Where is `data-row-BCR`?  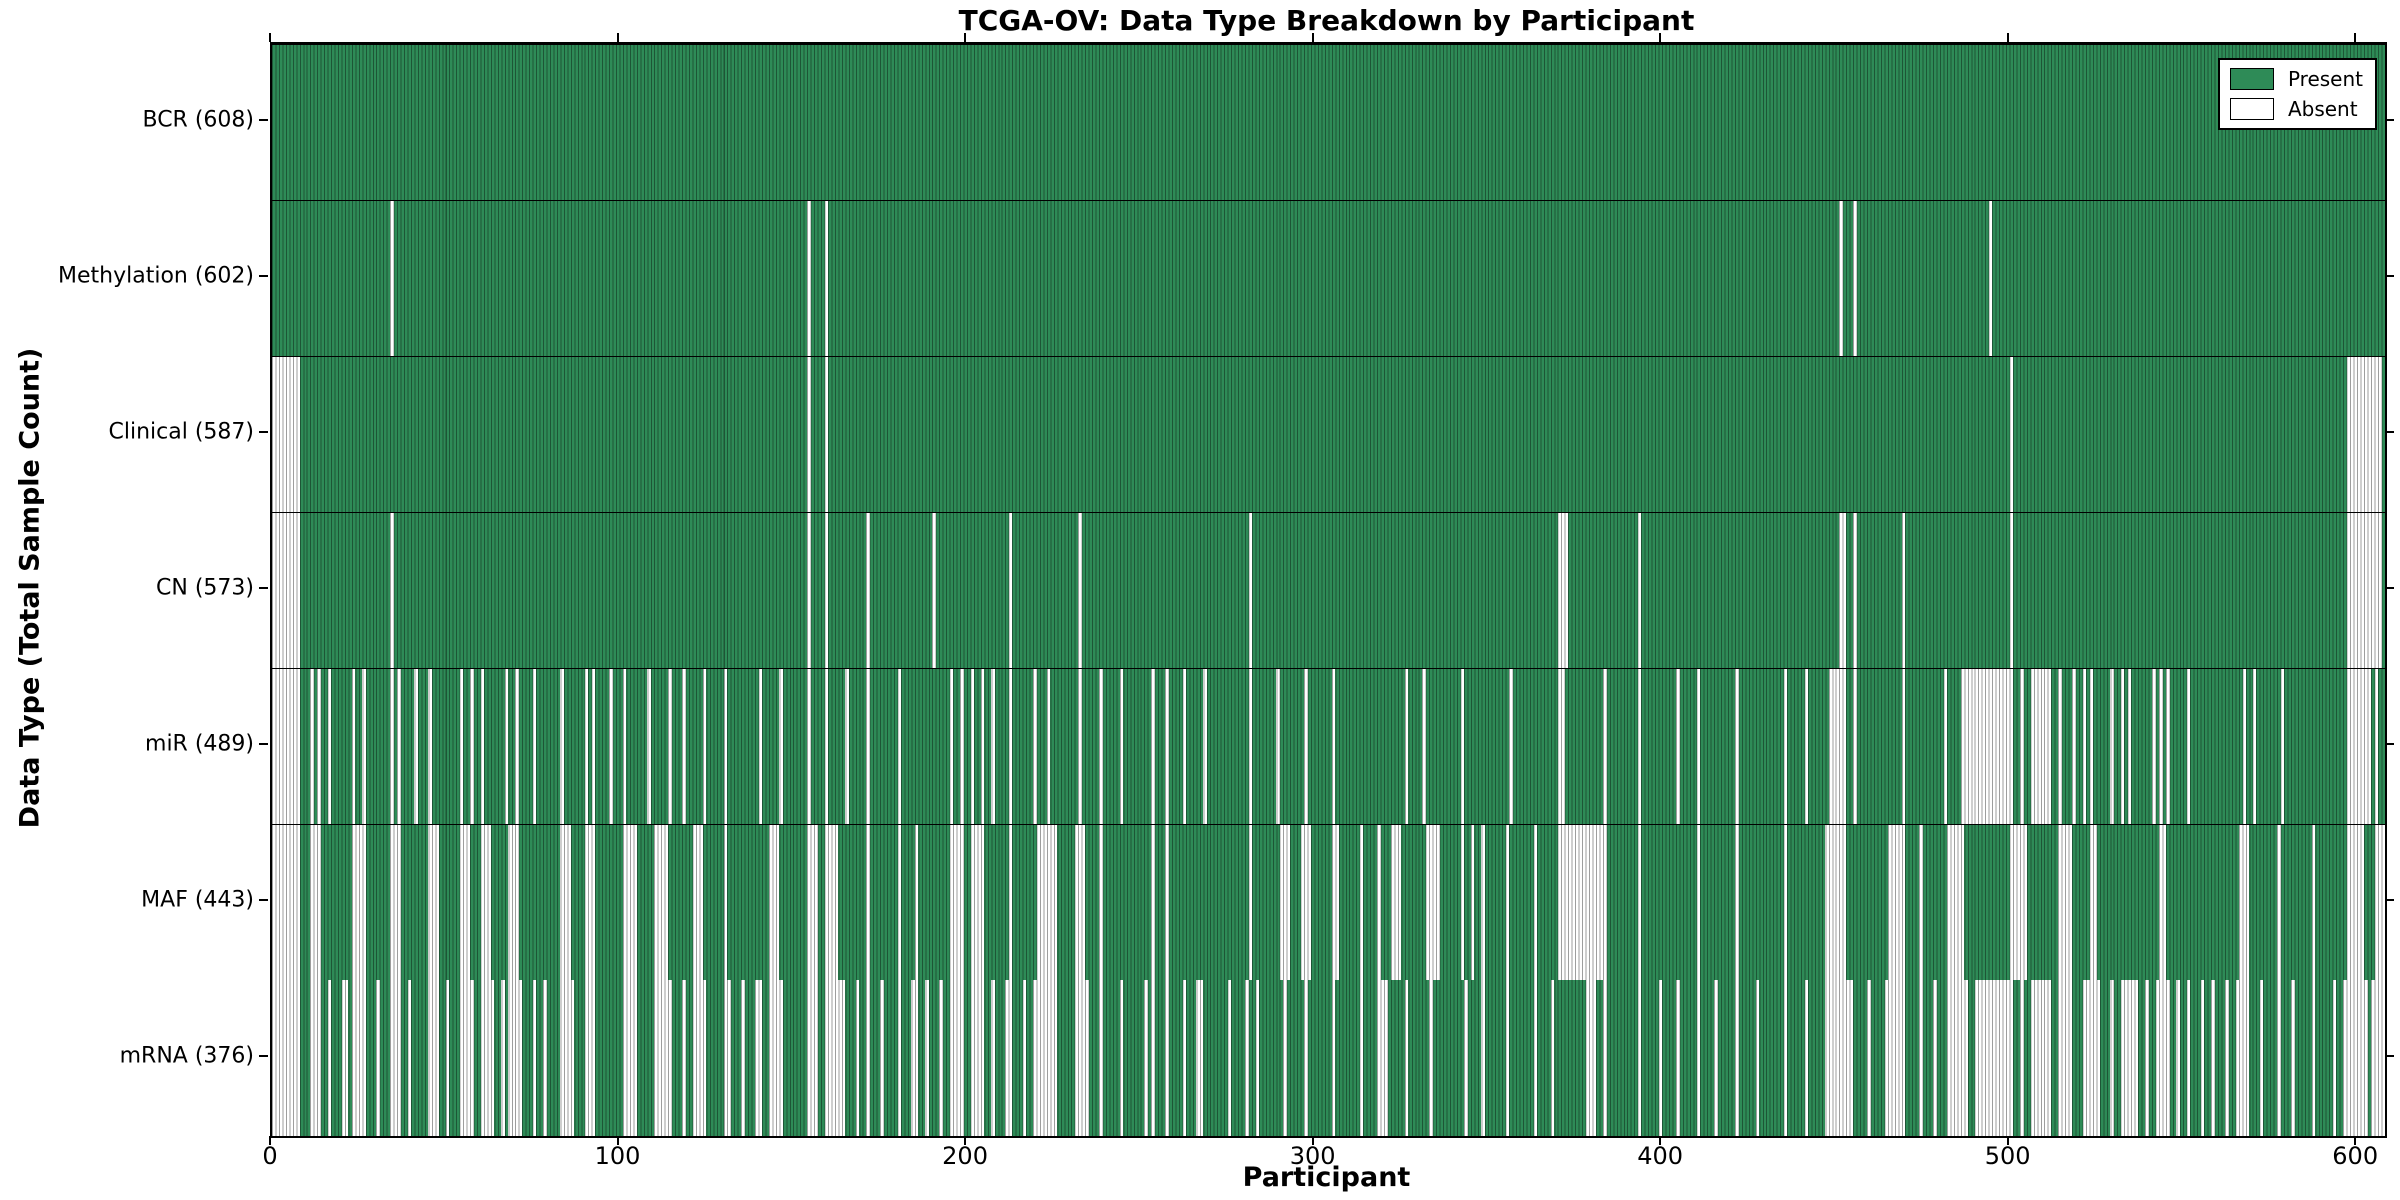 data-row-BCR is located at coordinates (1328, 122).